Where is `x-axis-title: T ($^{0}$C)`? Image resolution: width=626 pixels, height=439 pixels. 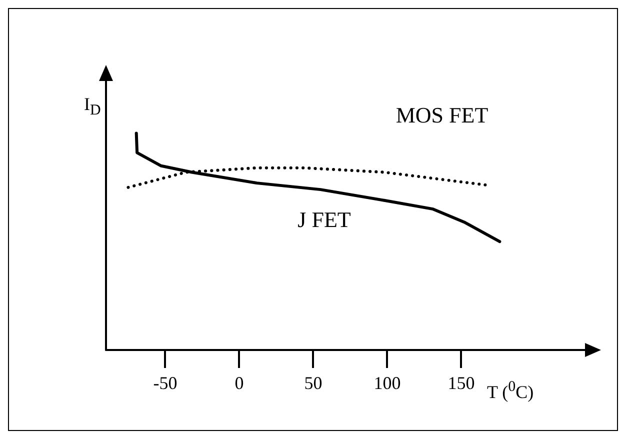 x-axis-title: T ($^{0}$C) is located at coordinates (510, 390).